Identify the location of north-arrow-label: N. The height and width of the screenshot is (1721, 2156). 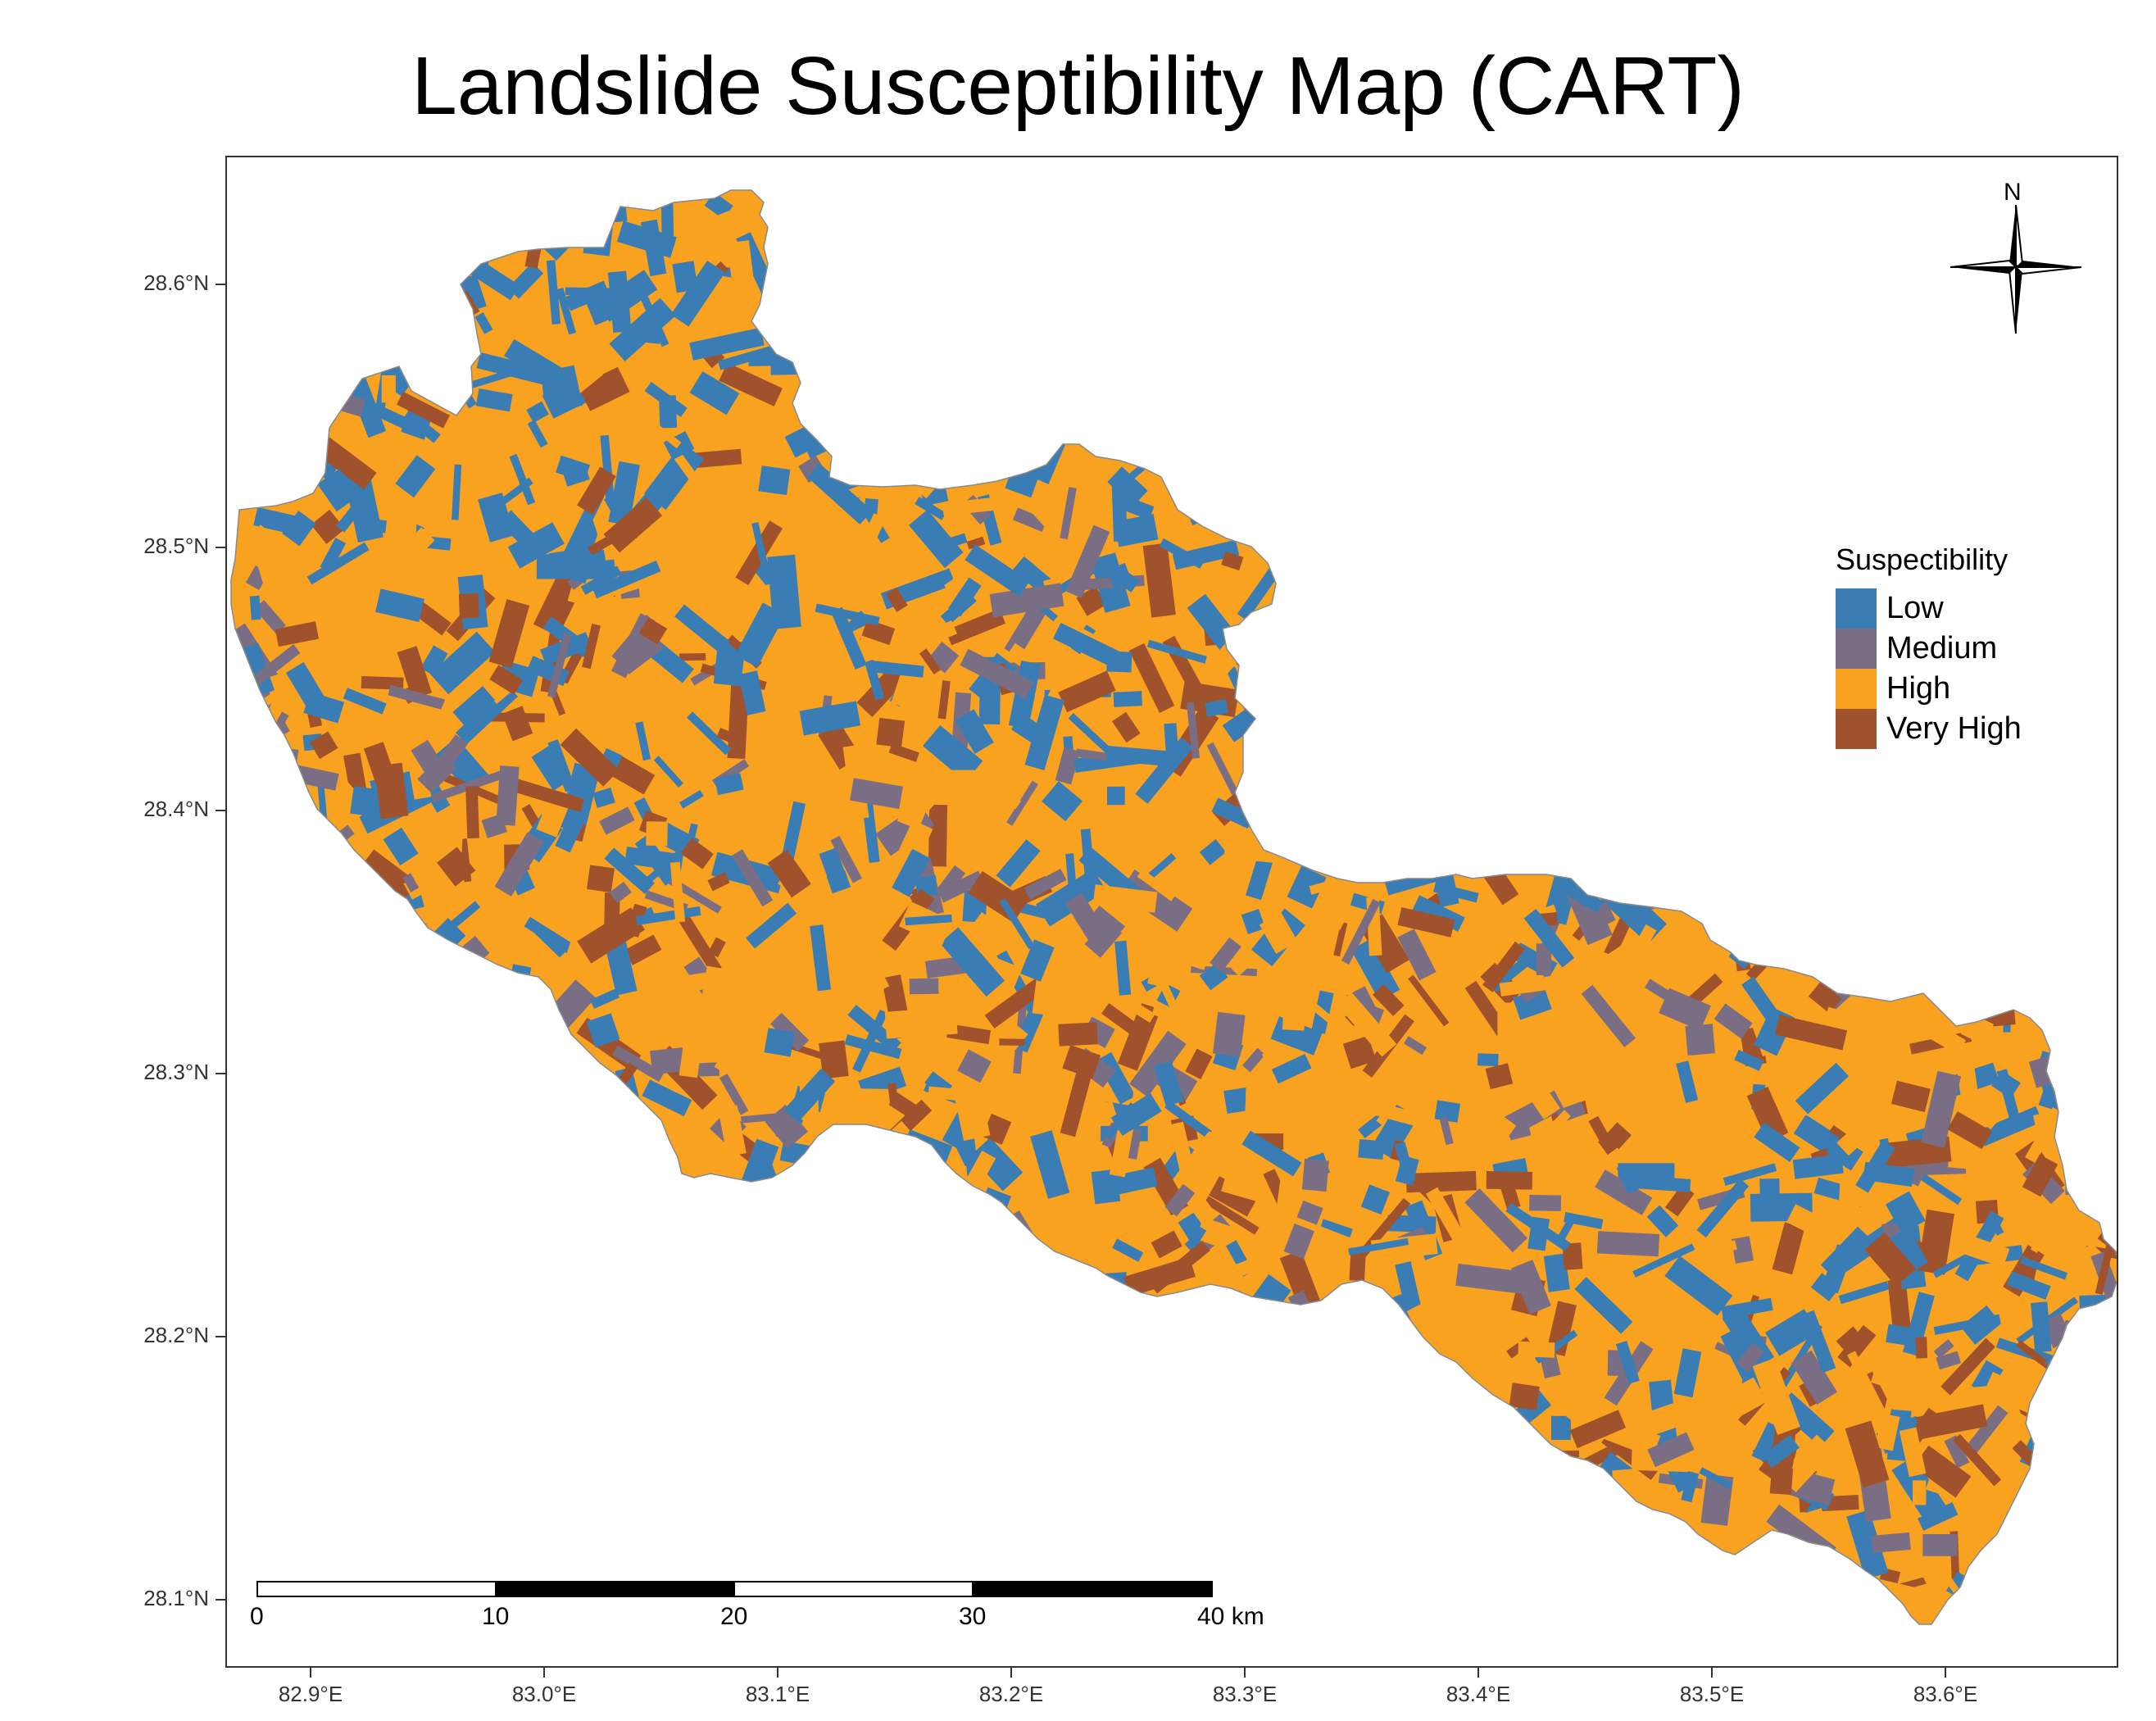
(2013, 192).